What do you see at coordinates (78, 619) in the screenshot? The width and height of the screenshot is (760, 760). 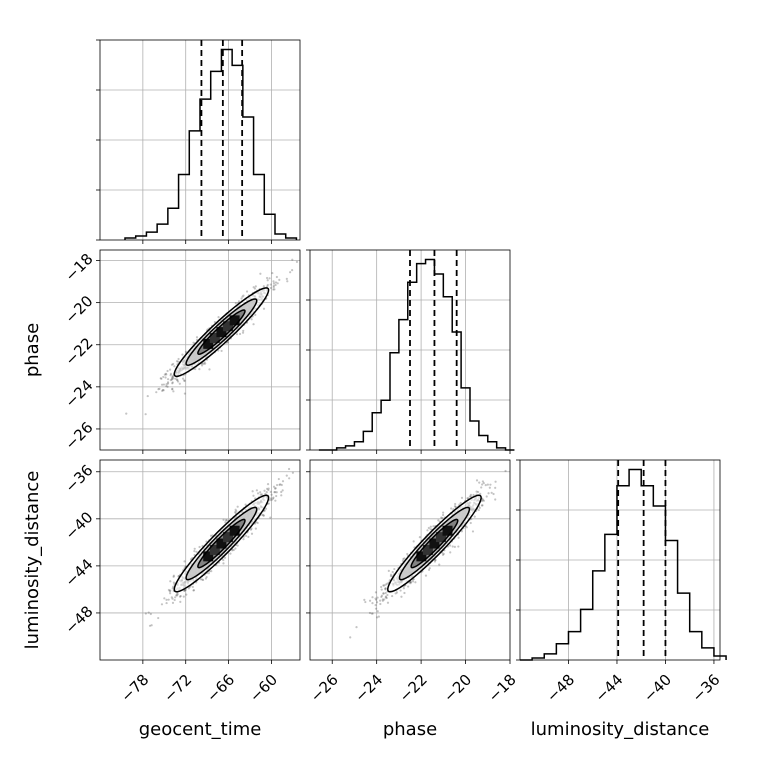 I see `y-tick-label-luminosity-distance: −48` at bounding box center [78, 619].